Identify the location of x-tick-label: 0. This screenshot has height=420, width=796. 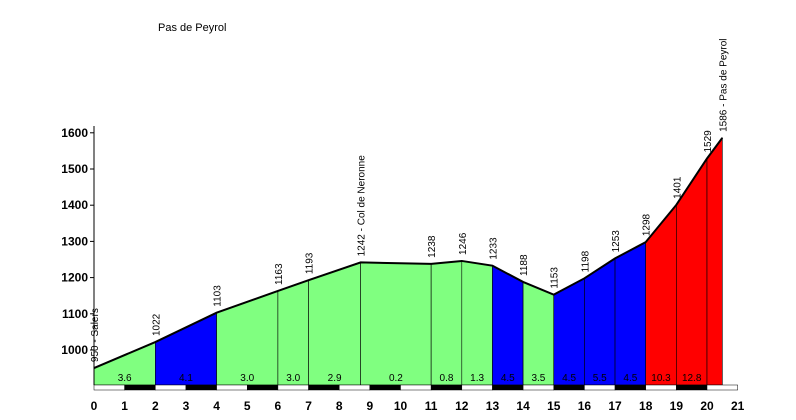
(94, 406).